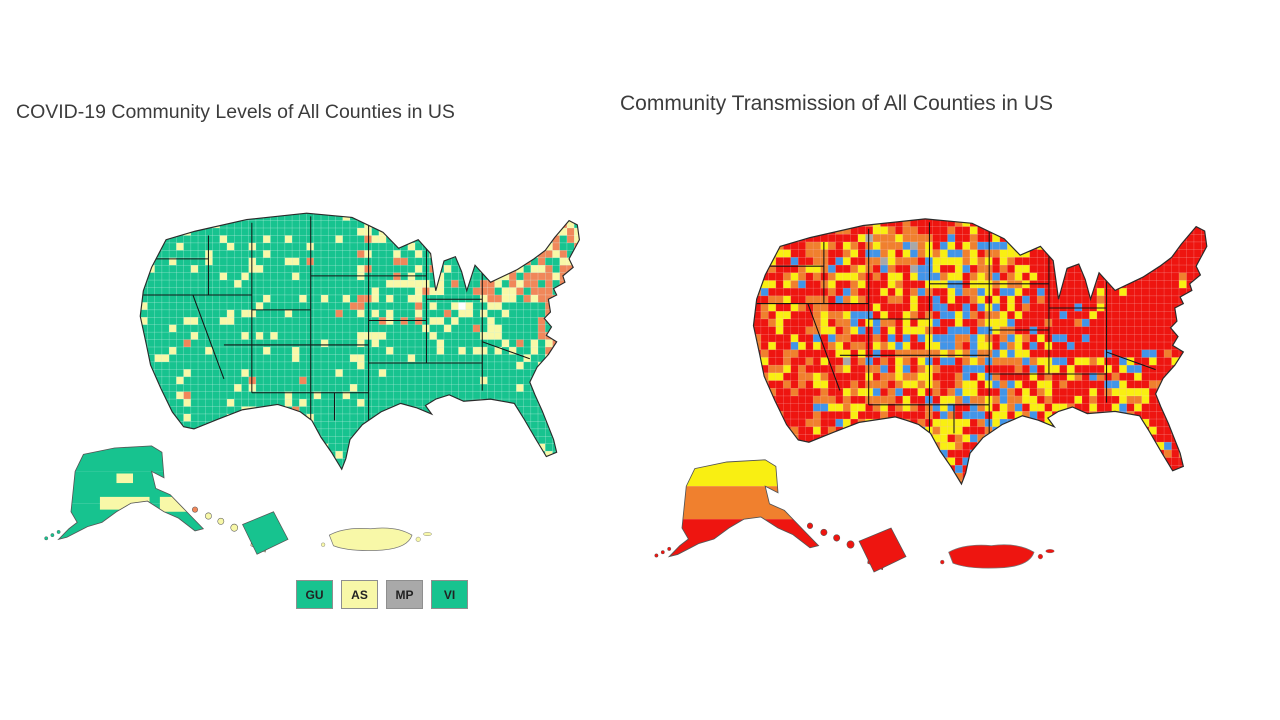 This screenshot has width=1280, height=720. I want to click on legend-label-mp: MP, so click(404, 594).